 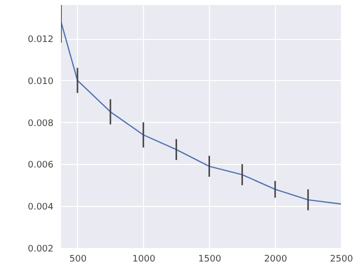 I want to click on x-tick-label: 1000, so click(x=144, y=258).